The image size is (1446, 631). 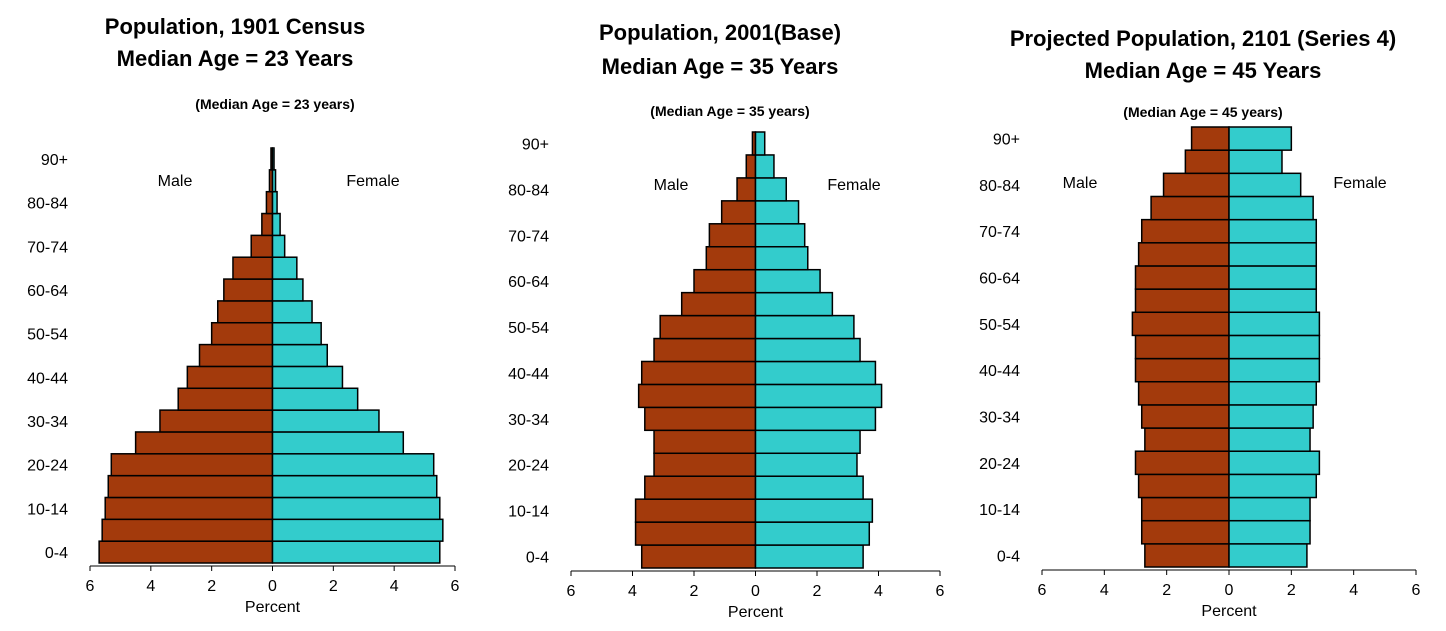 What do you see at coordinates (671, 185) in the screenshot?
I see `male-label: Male` at bounding box center [671, 185].